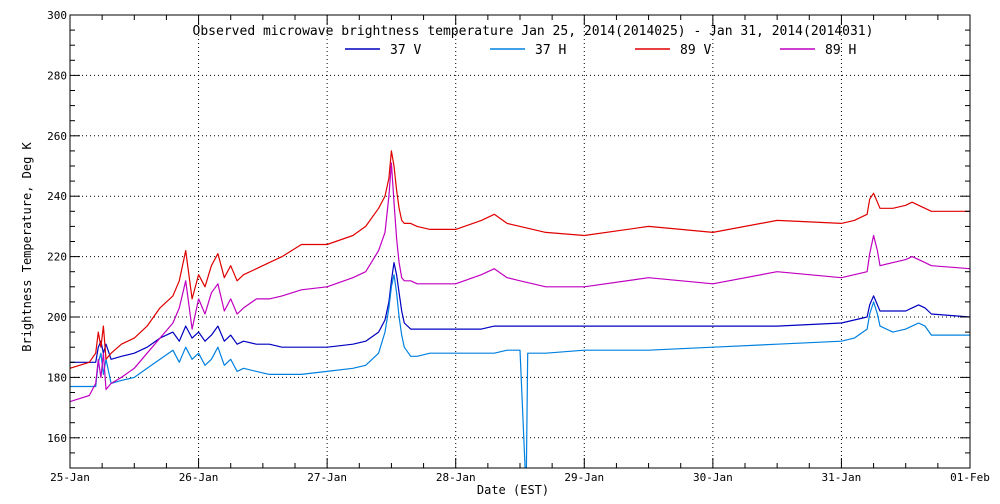  Describe the element at coordinates (600, 50) in the screenshot. I see `legend: 37 V 37 H 89 V 89 H` at that location.